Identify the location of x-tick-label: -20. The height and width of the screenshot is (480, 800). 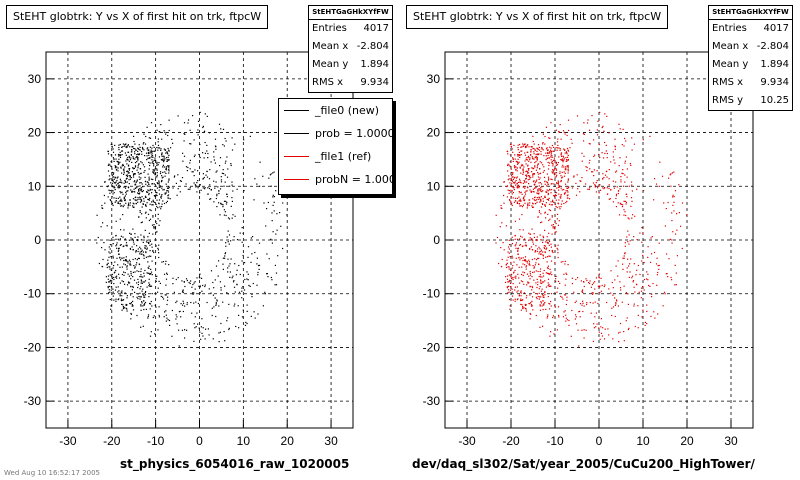
(112, 441).